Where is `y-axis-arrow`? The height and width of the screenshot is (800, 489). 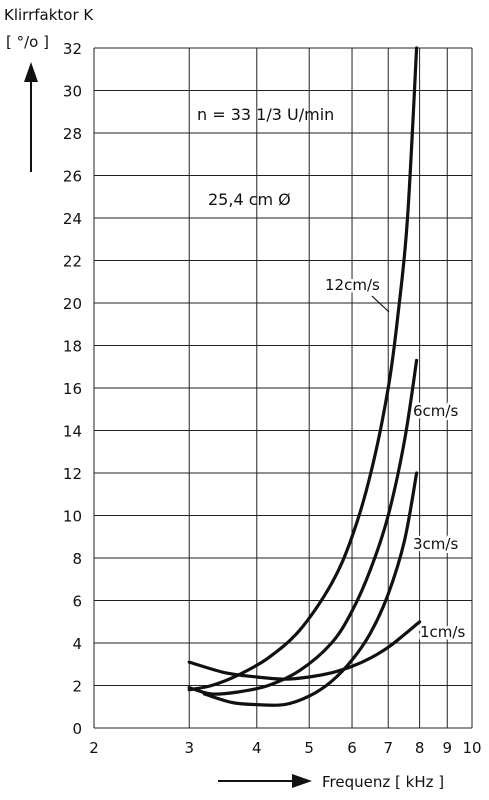
y-axis-arrow is located at coordinates (31, 117).